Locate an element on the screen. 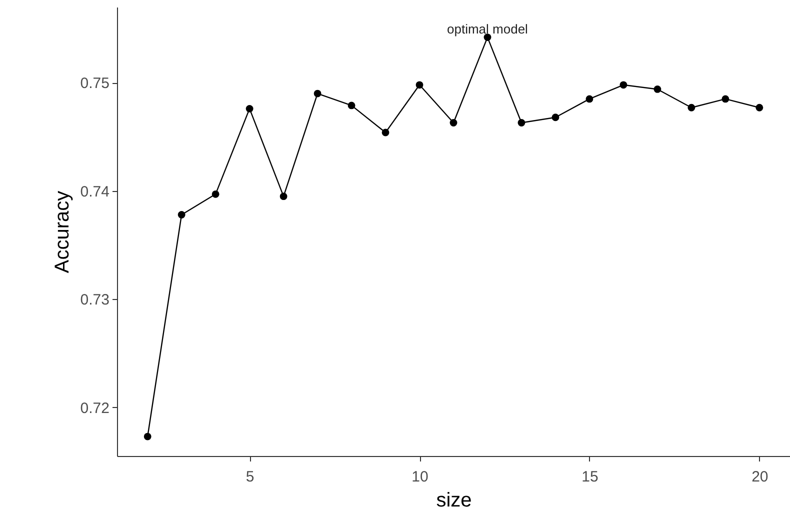 This screenshot has width=790, height=524. y-tick-label: 0.74 is located at coordinates (95, 191).